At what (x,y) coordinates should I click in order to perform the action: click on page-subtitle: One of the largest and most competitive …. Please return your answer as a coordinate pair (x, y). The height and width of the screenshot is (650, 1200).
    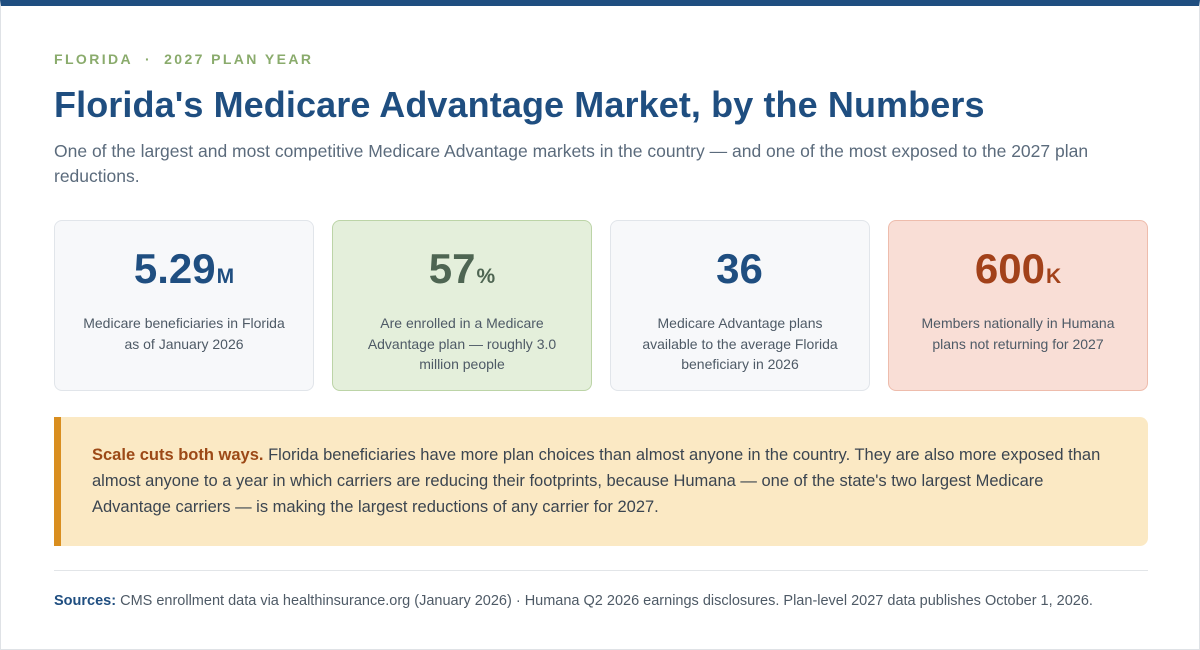
    Looking at the image, I should click on (571, 163).